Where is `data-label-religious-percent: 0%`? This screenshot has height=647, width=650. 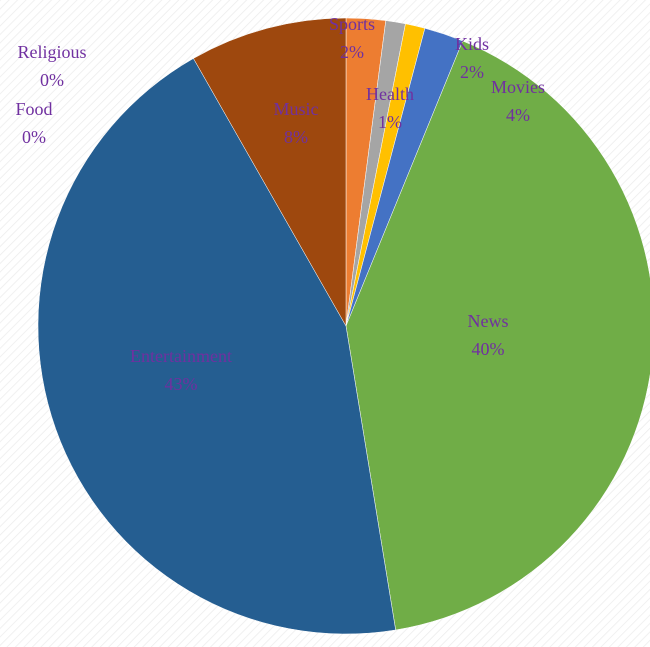 data-label-religious-percent: 0% is located at coordinates (52, 80).